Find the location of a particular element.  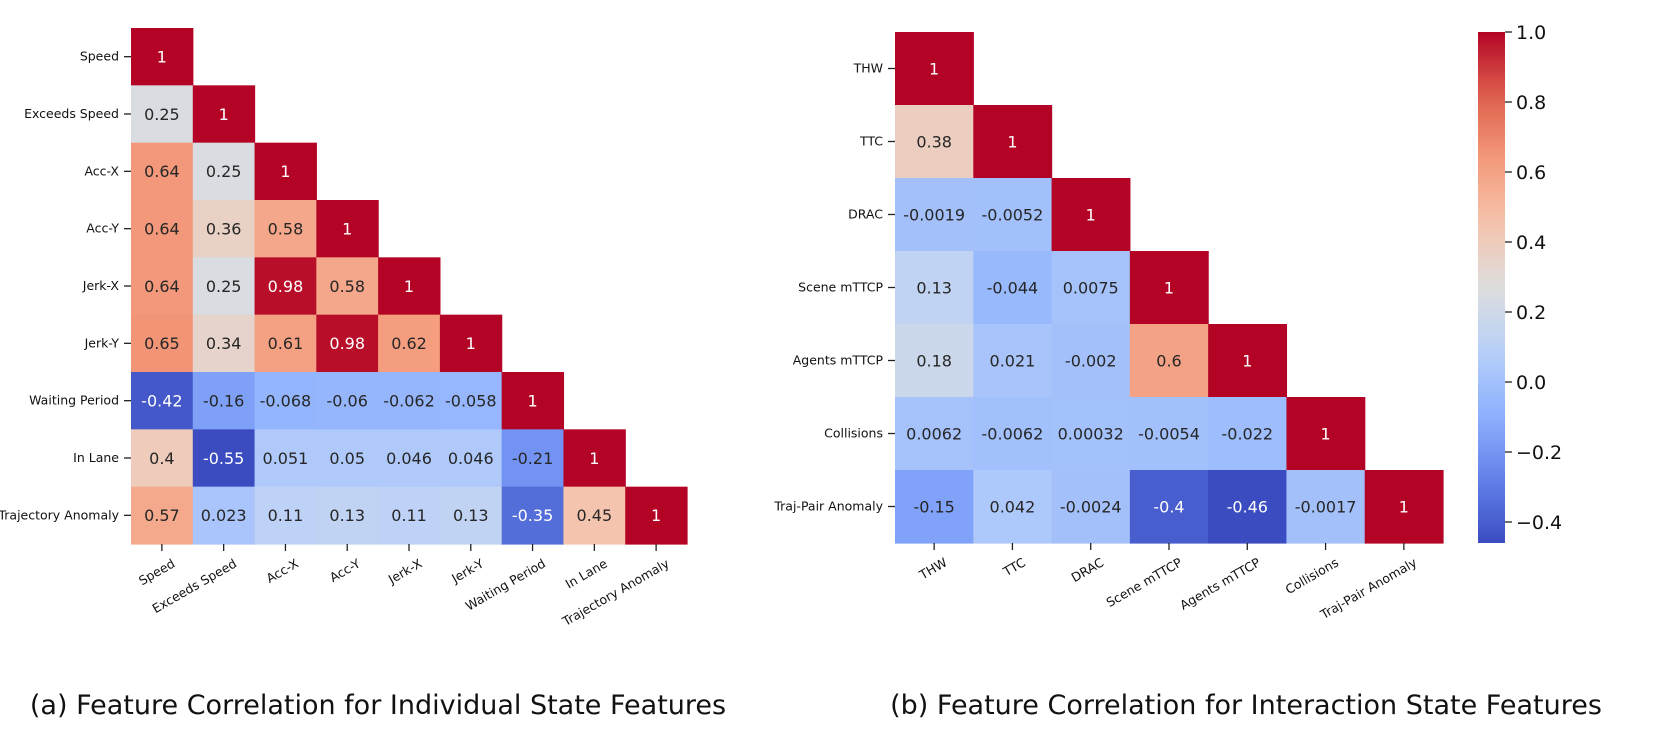

colorbar-tick-label: 1.0 is located at coordinates (1531, 33).